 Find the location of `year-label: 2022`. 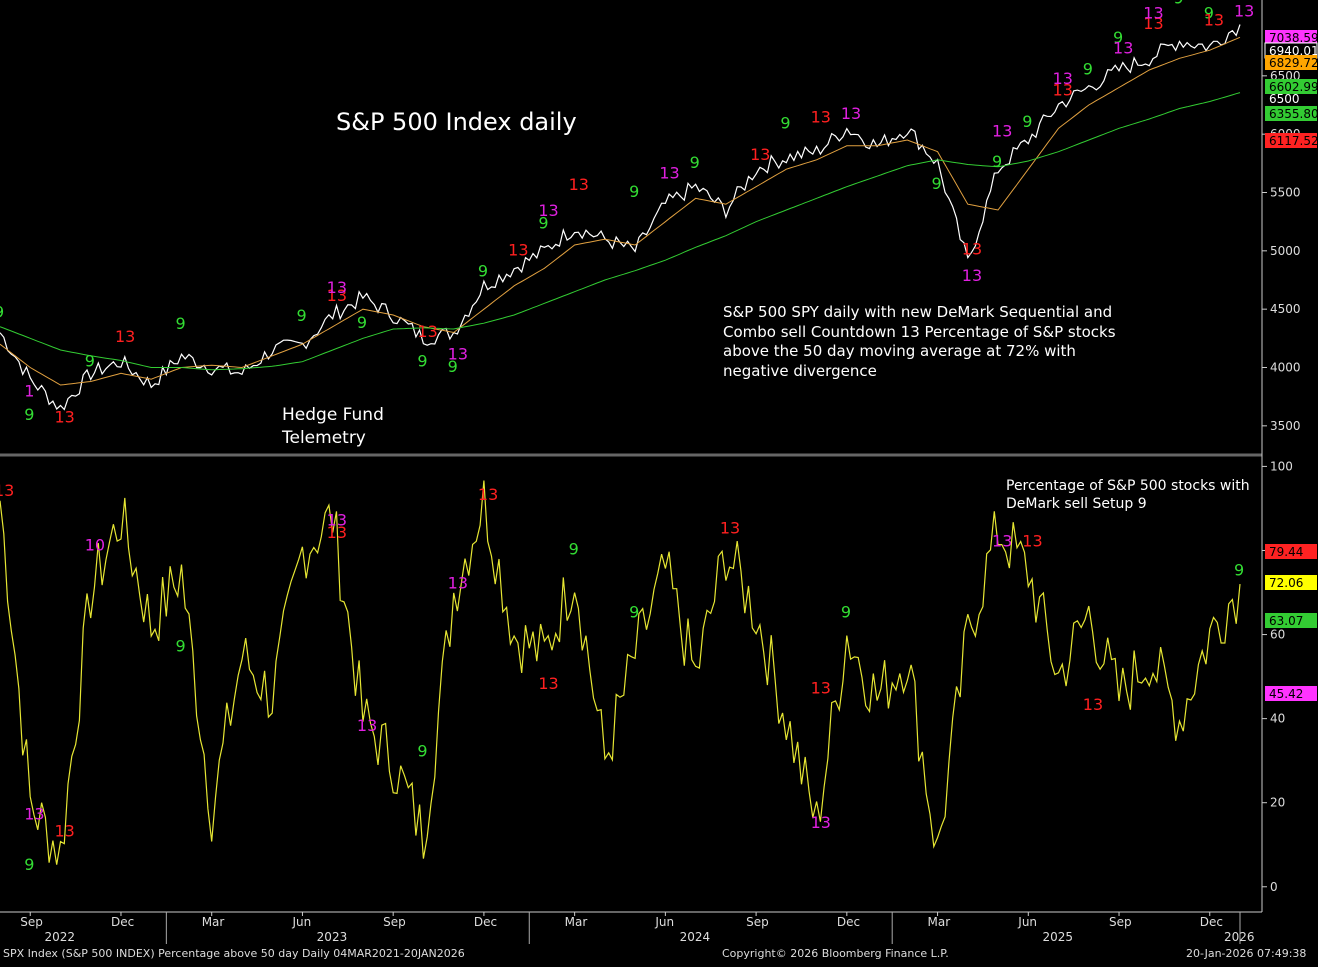

year-label: 2022 is located at coordinates (59, 937).